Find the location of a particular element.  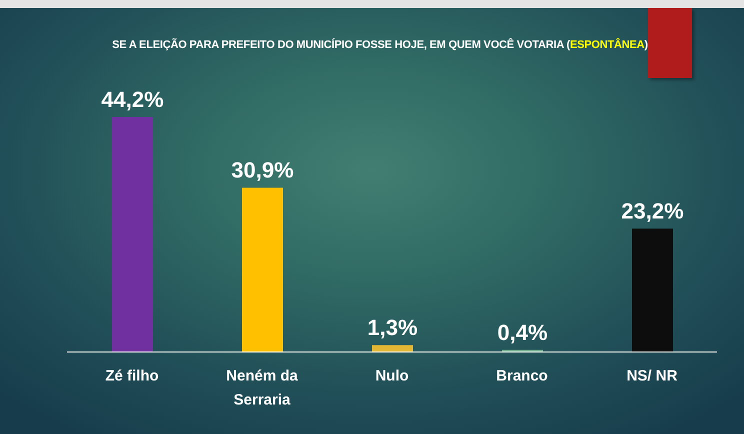

data-label: 44,2% is located at coordinates (132, 99).